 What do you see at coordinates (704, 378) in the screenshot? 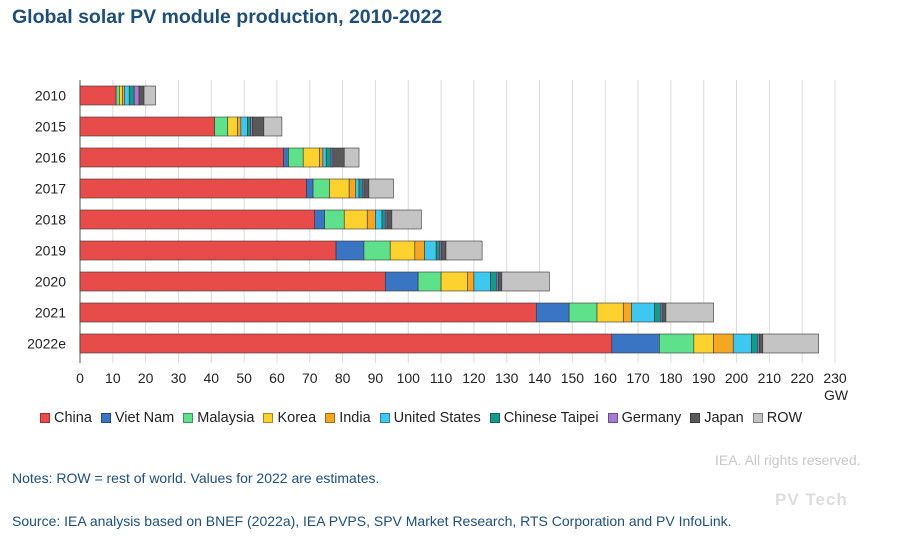
I see `x-tick-label: 190` at bounding box center [704, 378].